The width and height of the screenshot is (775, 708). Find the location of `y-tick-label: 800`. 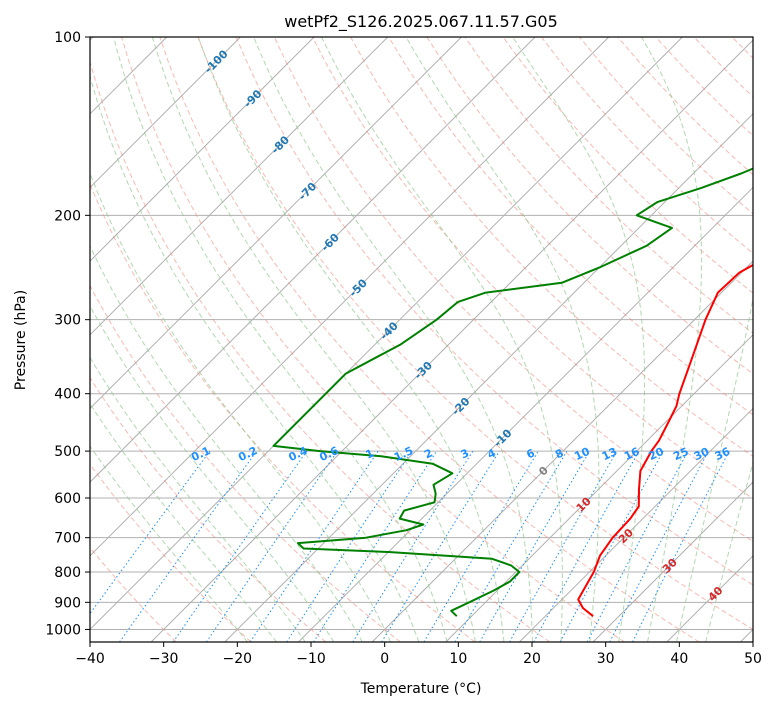

y-tick-label: 800 is located at coordinates (67, 573).